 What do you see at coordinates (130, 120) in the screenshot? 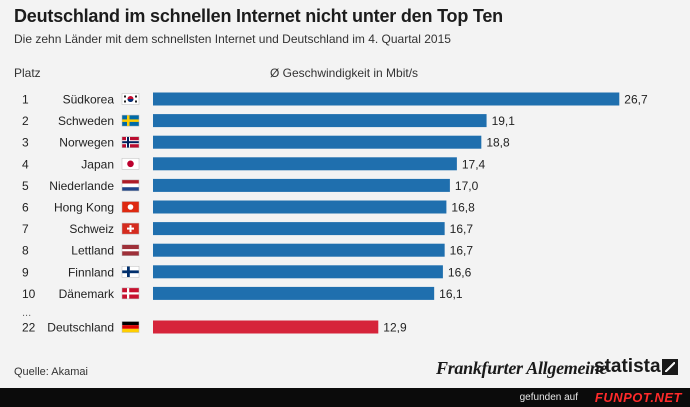
I see `flag-se-icon` at bounding box center [130, 120].